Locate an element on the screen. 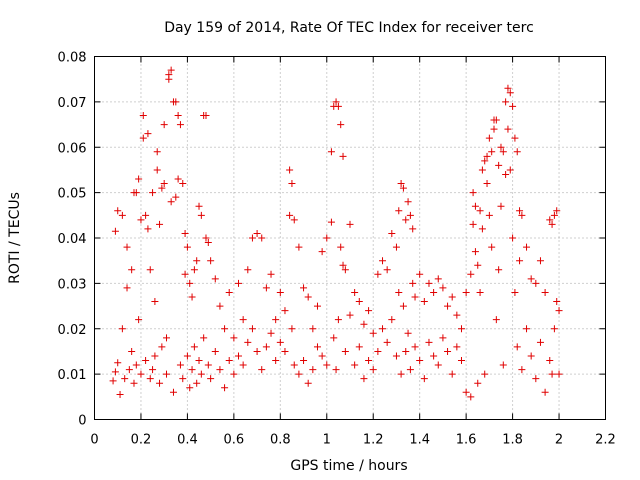  x-axis-label: GPS time / hours is located at coordinates (348, 466).